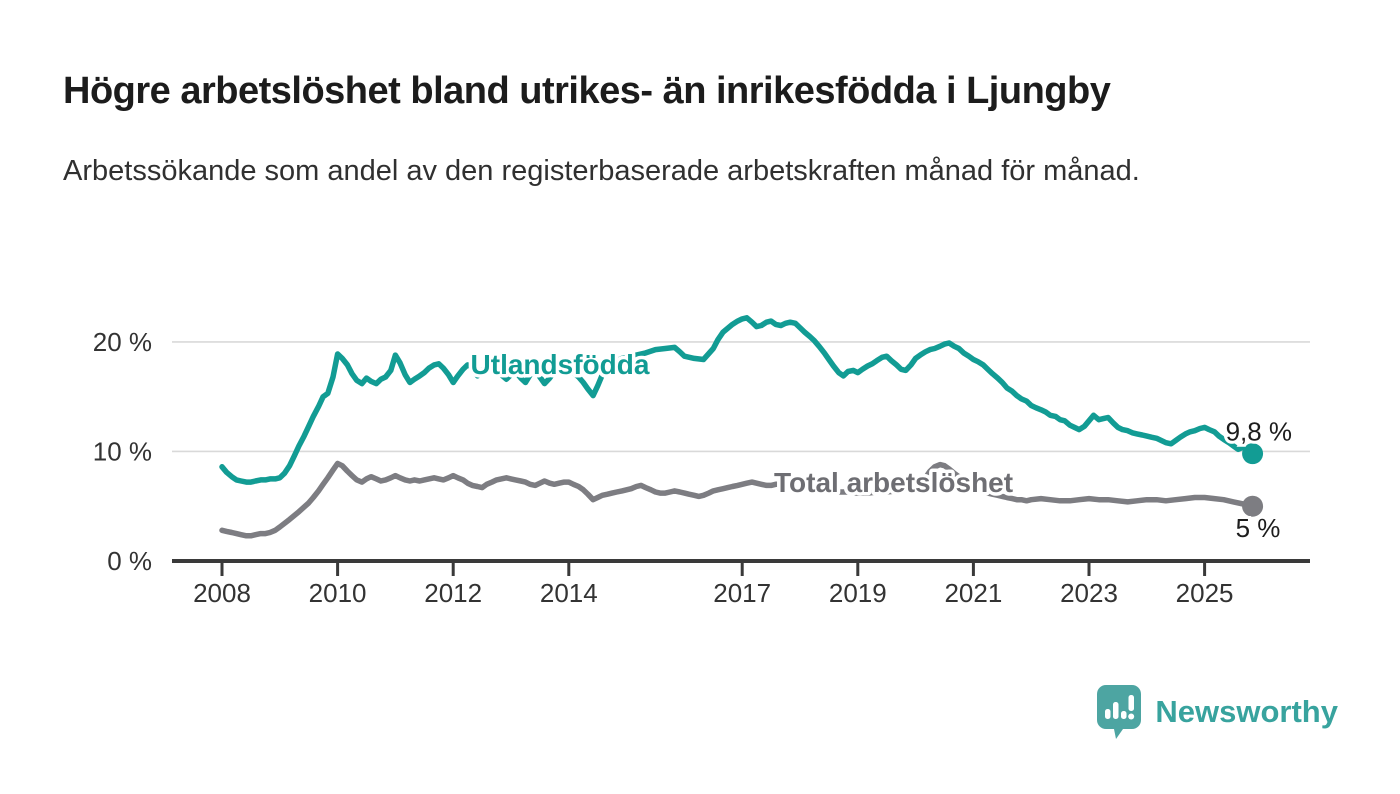  What do you see at coordinates (122, 342) in the screenshot?
I see `y-tick-label-20: 20 %` at bounding box center [122, 342].